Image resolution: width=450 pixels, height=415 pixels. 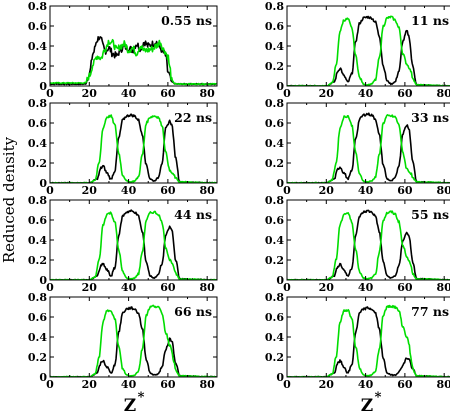 I want to click on time-label: 55 ns, so click(x=430, y=214).